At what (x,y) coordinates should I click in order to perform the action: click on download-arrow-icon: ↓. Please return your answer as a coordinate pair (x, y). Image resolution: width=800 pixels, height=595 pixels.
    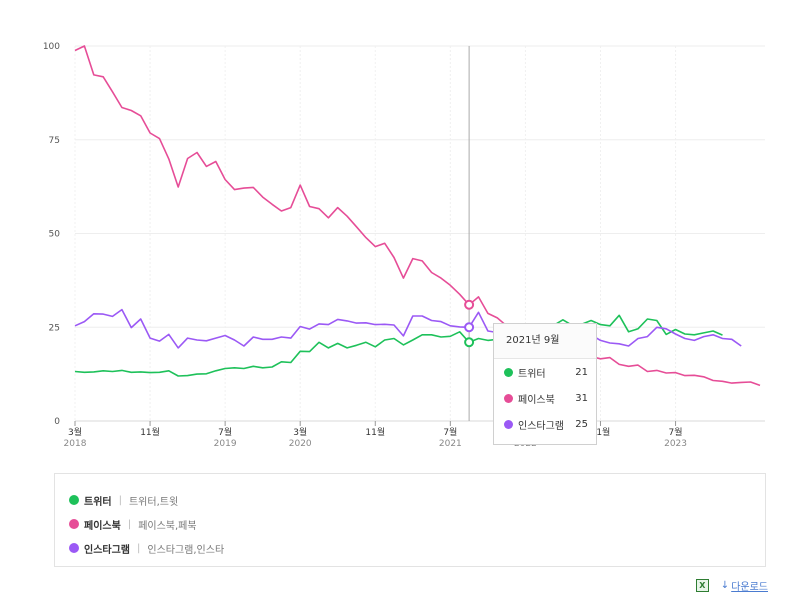
    Looking at the image, I should click on (725, 585).